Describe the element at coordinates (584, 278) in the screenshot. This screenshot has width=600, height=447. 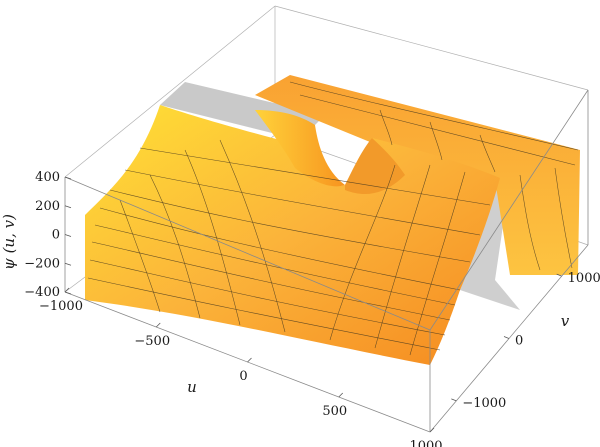
I see `v-tick-label: 1000` at that location.